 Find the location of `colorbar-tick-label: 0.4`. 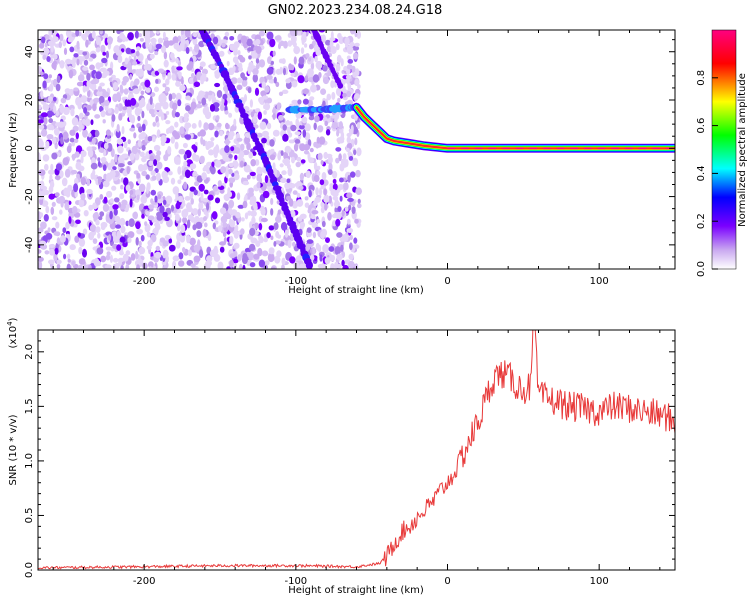

colorbar-tick-label: 0.4 is located at coordinates (701, 173).